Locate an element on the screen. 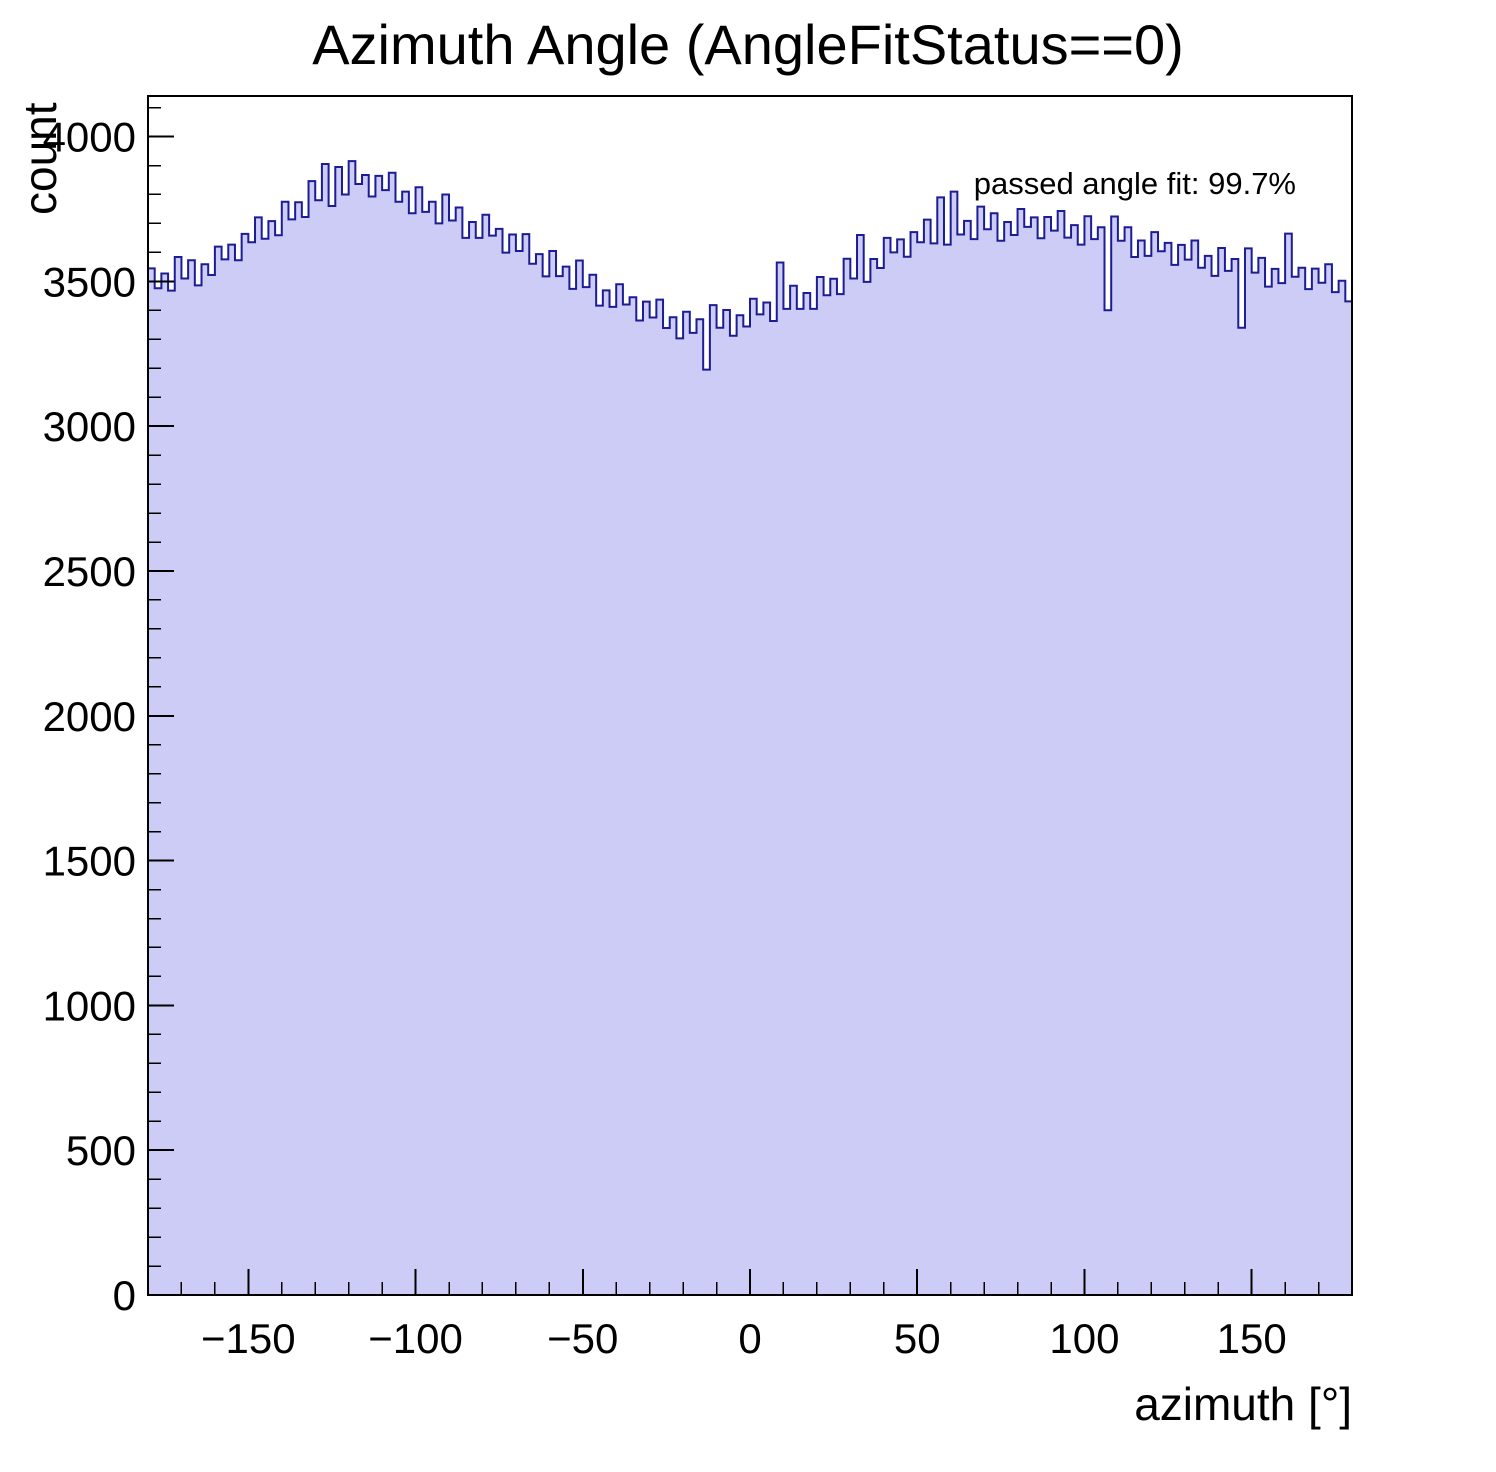 The height and width of the screenshot is (1472, 1496). y-tick-label: 500 is located at coordinates (101, 1150).